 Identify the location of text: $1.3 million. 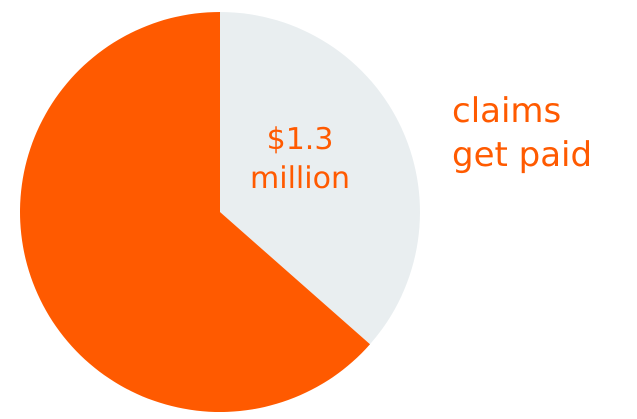
(300, 159).